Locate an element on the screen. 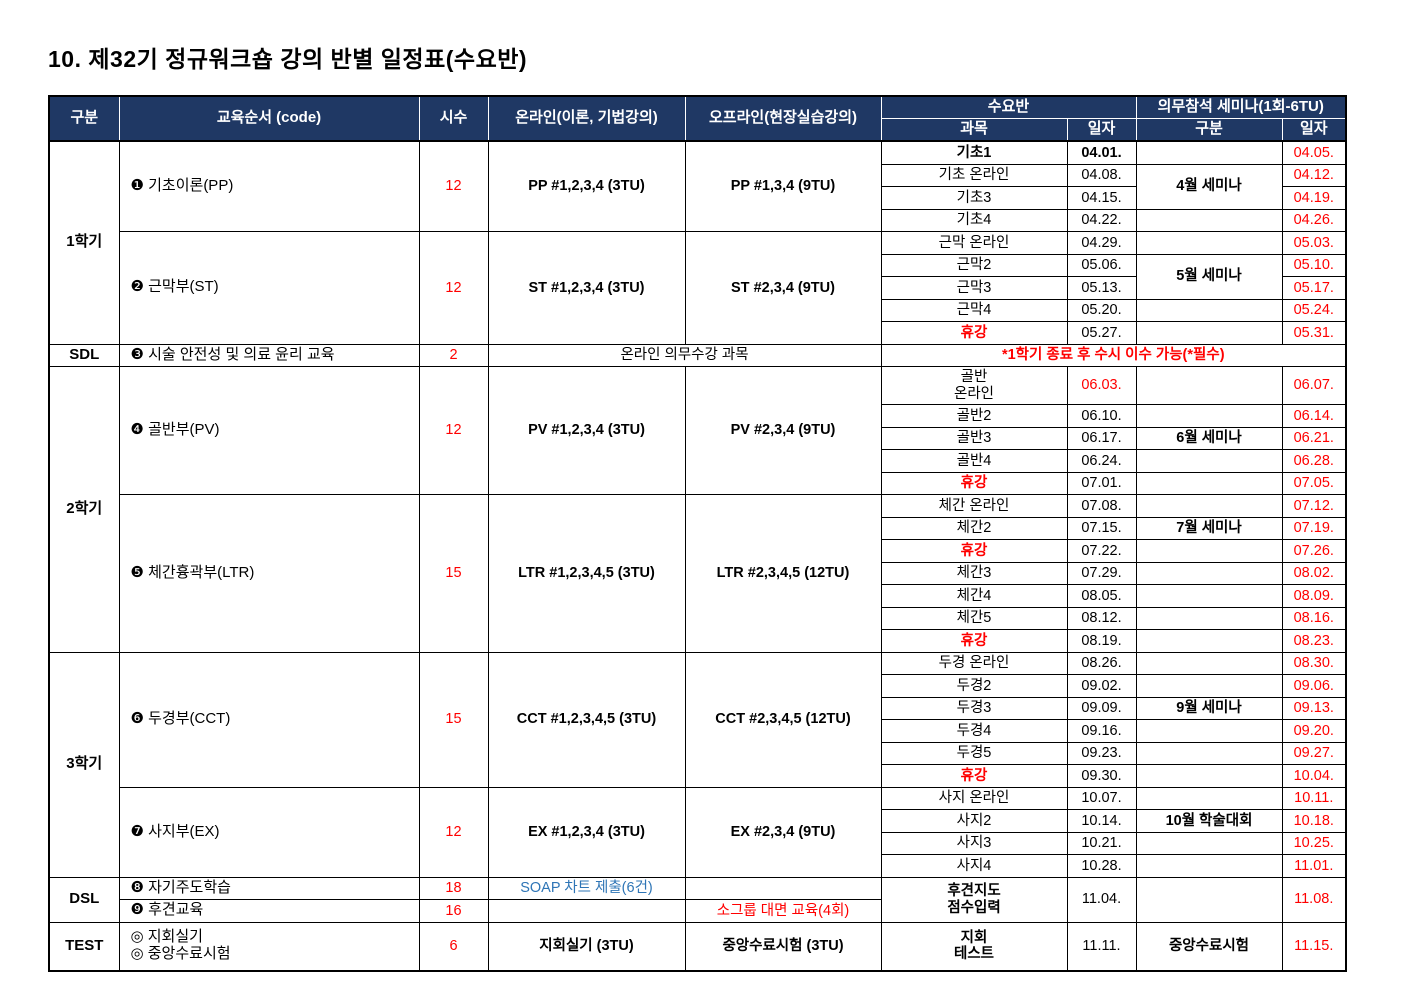  course-cell: ❹ 골반부(PV) is located at coordinates (269, 430).